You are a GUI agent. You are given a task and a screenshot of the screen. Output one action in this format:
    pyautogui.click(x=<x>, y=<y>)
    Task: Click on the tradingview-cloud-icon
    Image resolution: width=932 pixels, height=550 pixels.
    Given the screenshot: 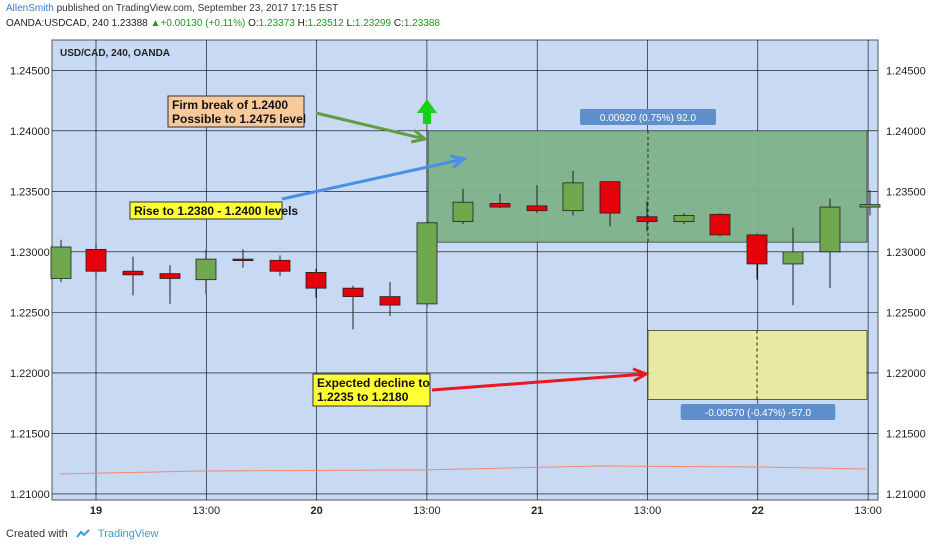 What is the action you would take?
    pyautogui.click(x=83, y=533)
    